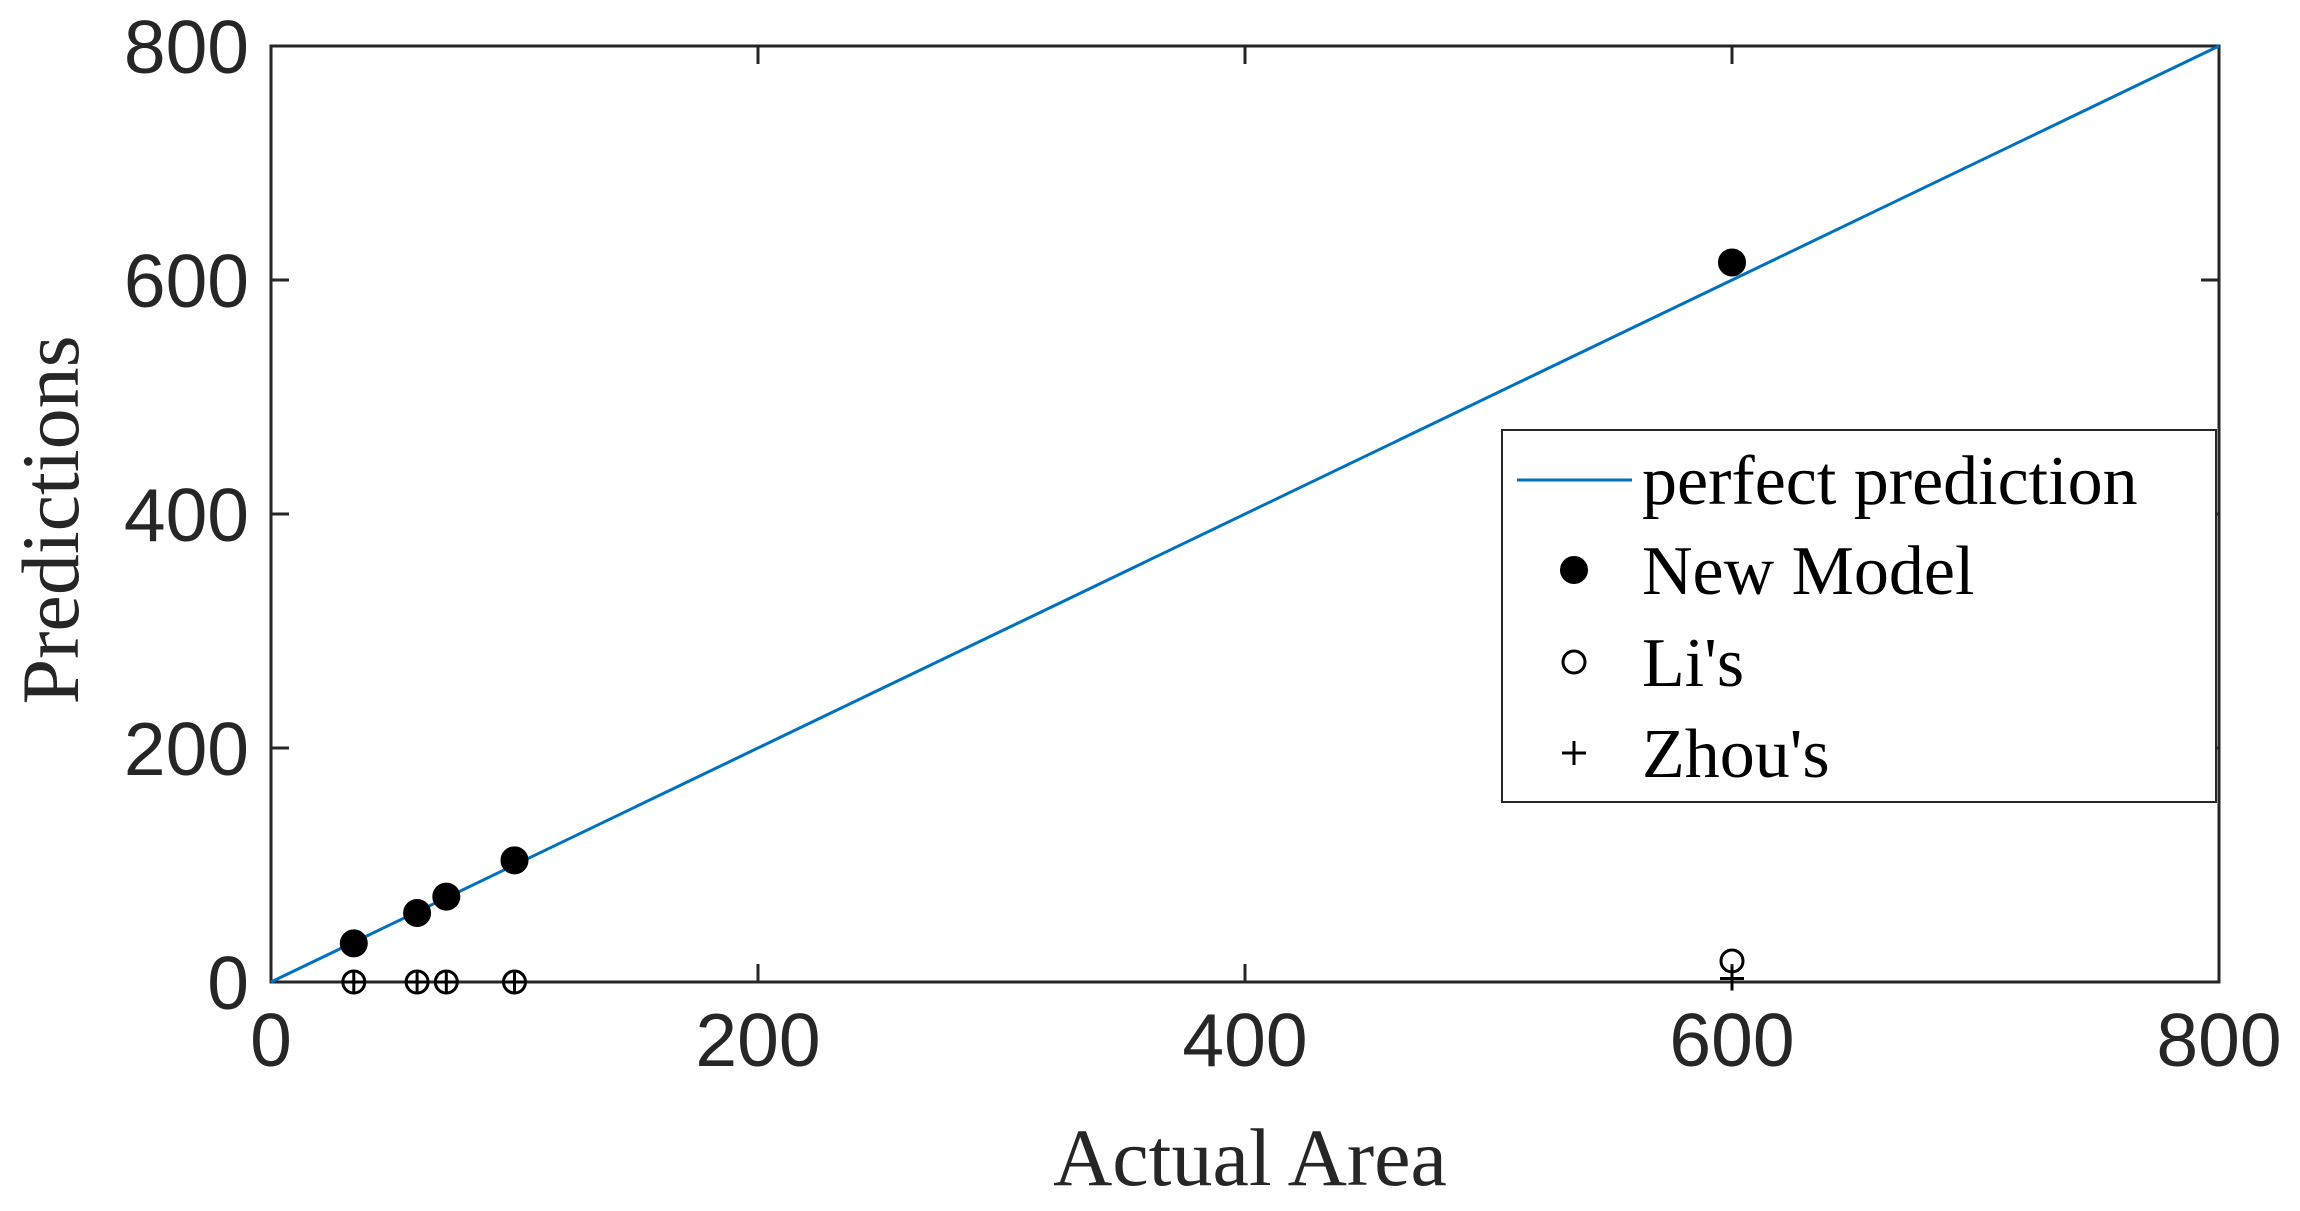 The width and height of the screenshot is (2300, 1211). I want to click on x-tick-label: 200, so click(757, 1040).